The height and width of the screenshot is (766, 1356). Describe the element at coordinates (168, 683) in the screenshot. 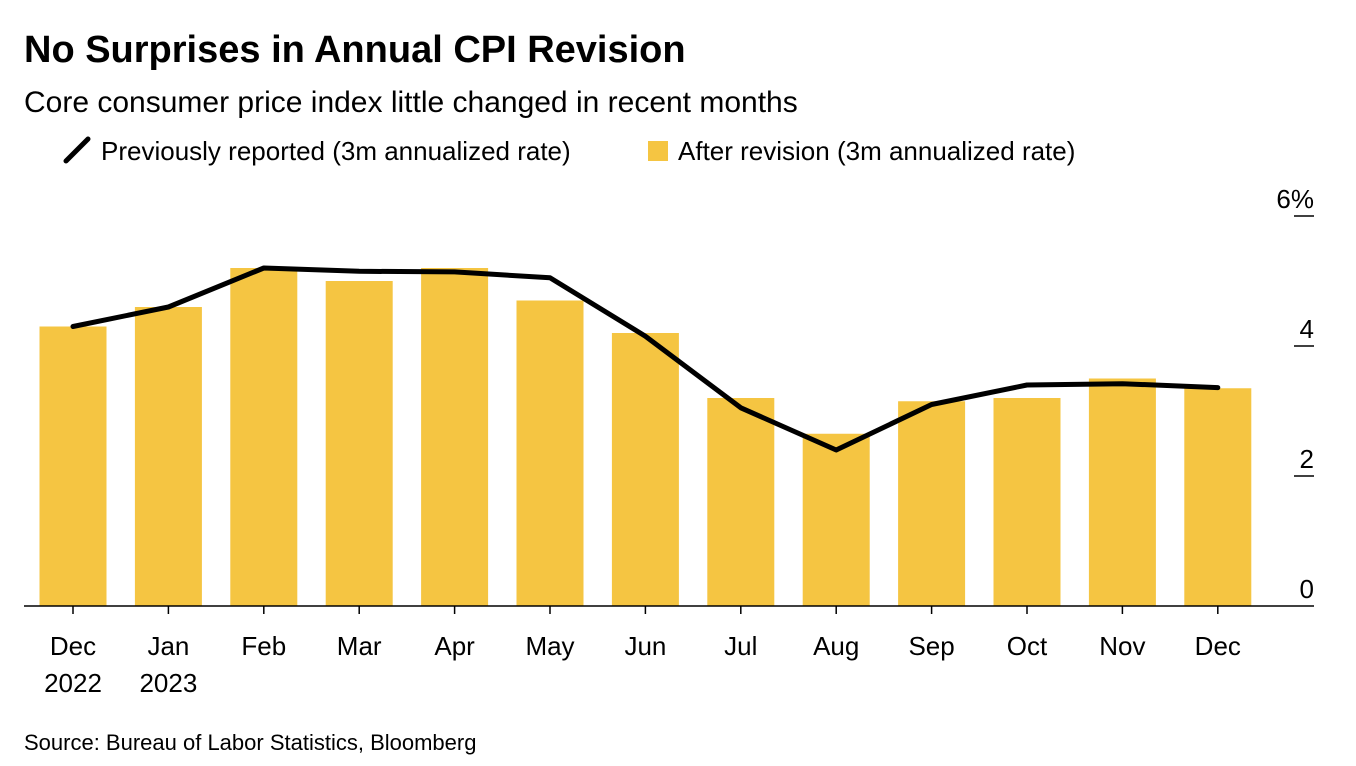

I see `x-tick-label-year: 2023` at that location.